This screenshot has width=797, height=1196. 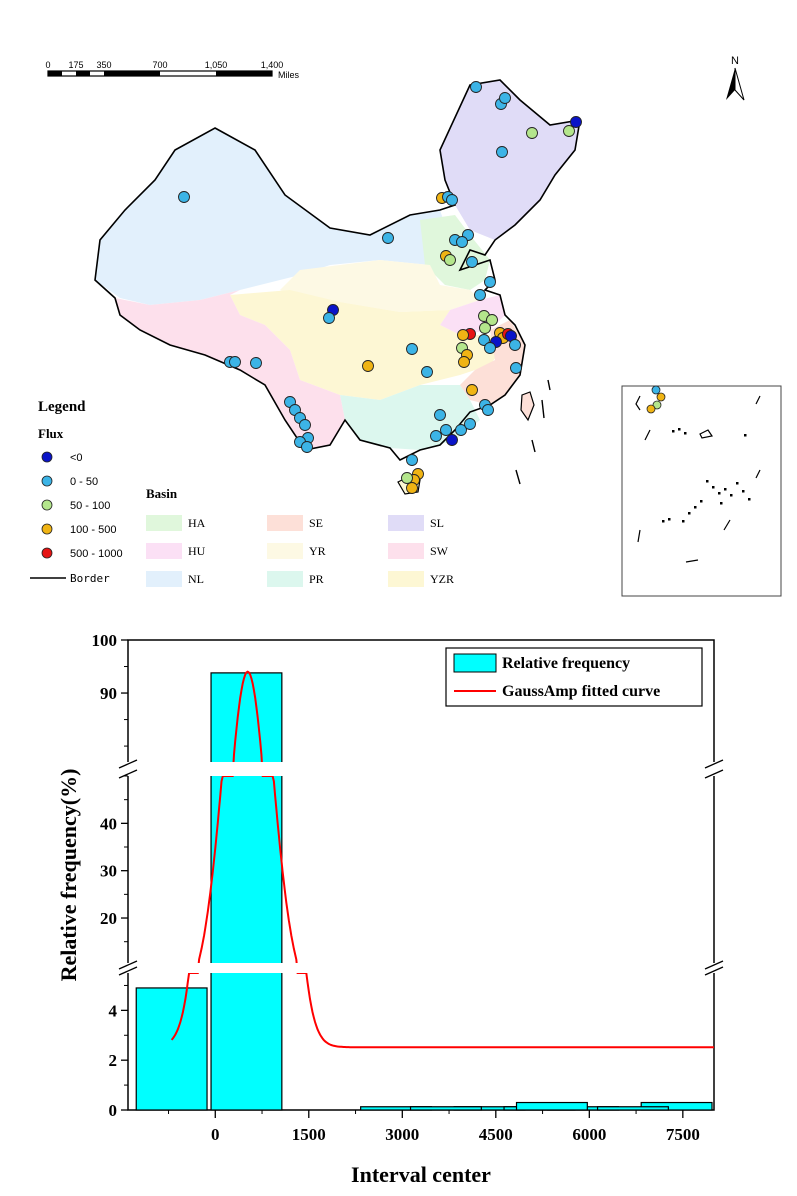 I want to click on flux-legend-label: <0, so click(x=76, y=458).